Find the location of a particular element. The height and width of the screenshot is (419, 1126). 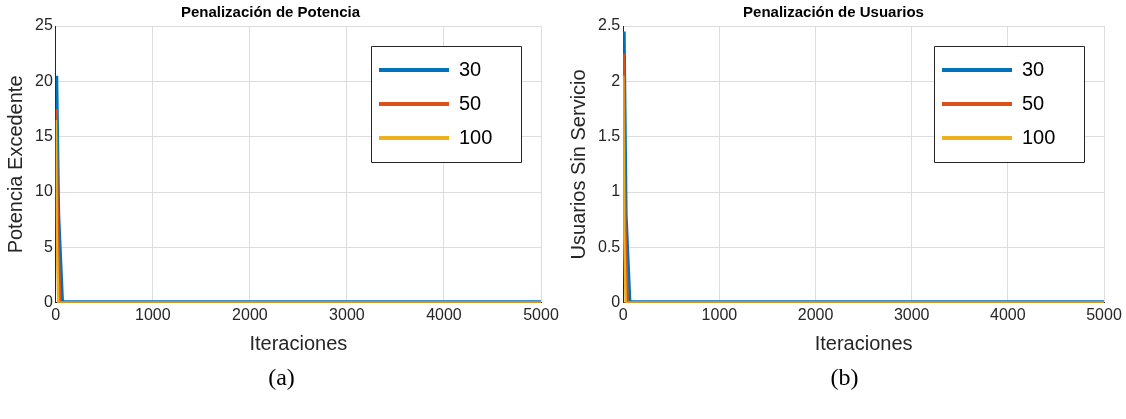

y-tick-label: 1.5 is located at coordinates (609, 136).